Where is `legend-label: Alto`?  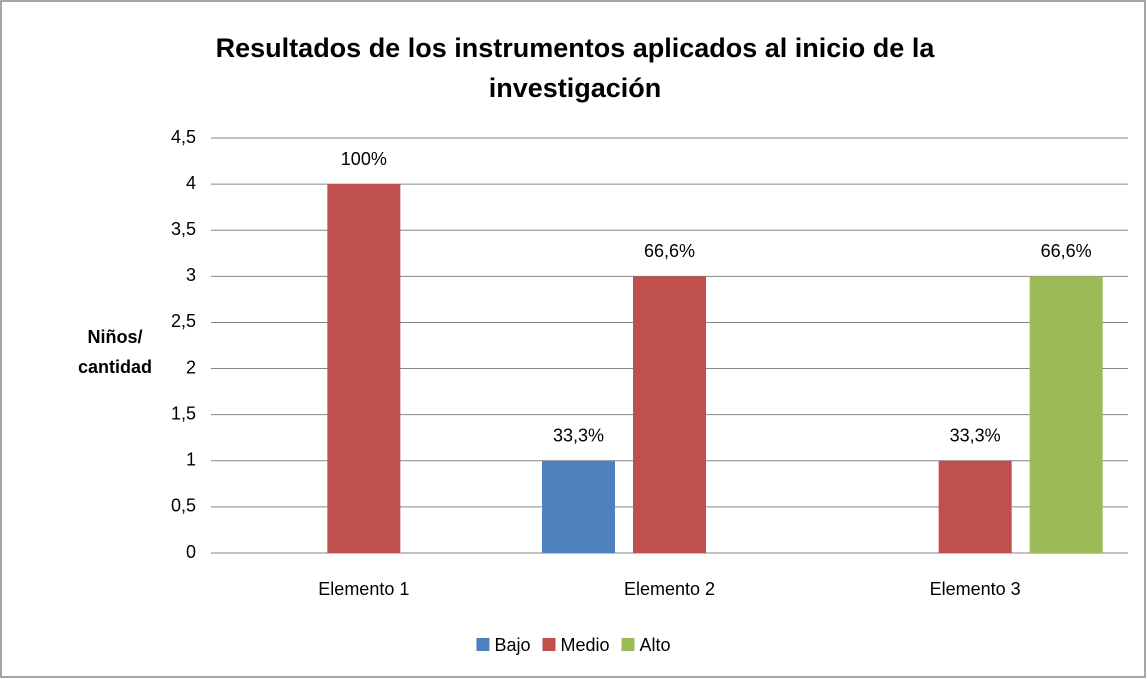
legend-label: Alto is located at coordinates (655, 645).